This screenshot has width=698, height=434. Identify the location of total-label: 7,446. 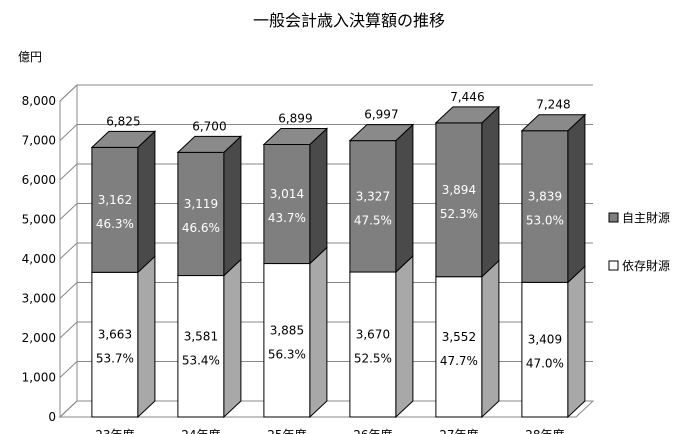
(467, 97).